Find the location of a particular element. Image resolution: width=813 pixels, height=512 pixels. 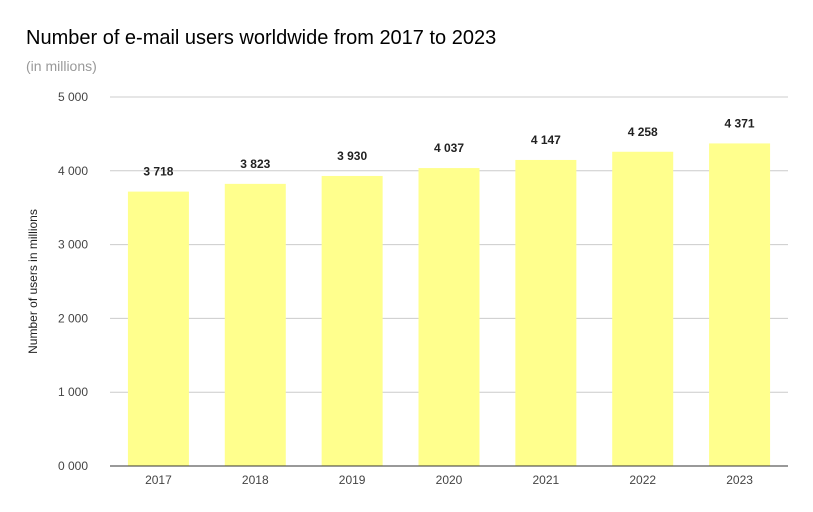

x-tick-label: 2021 is located at coordinates (546, 480).